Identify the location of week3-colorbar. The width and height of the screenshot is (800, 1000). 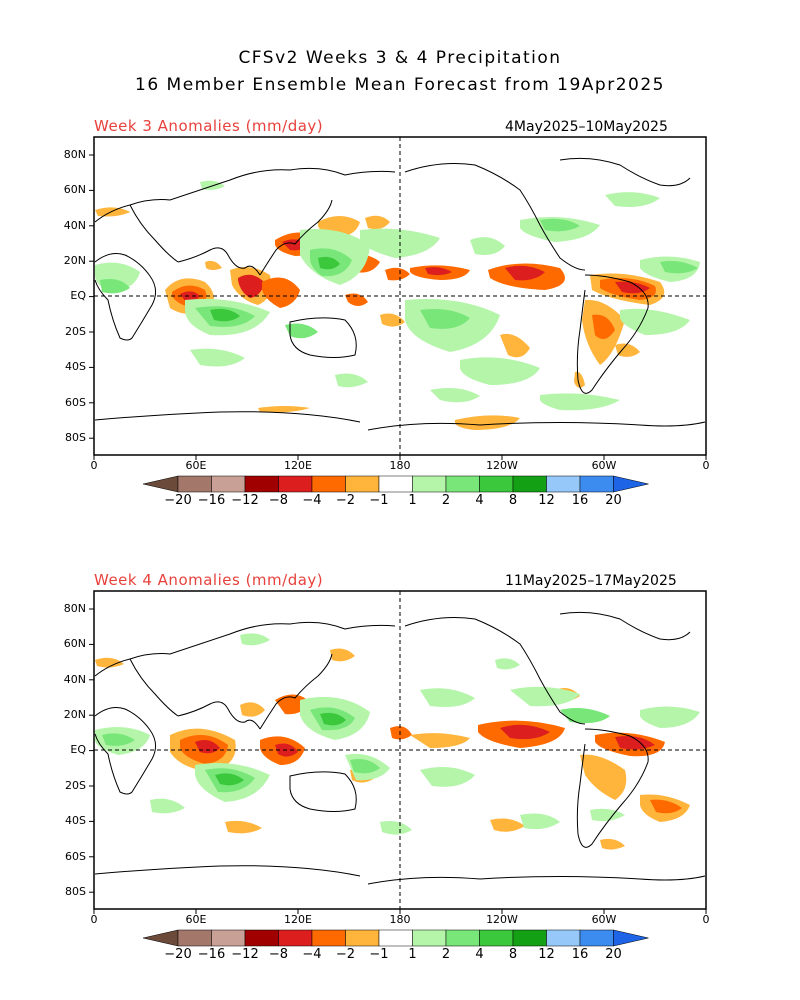
(395, 484).